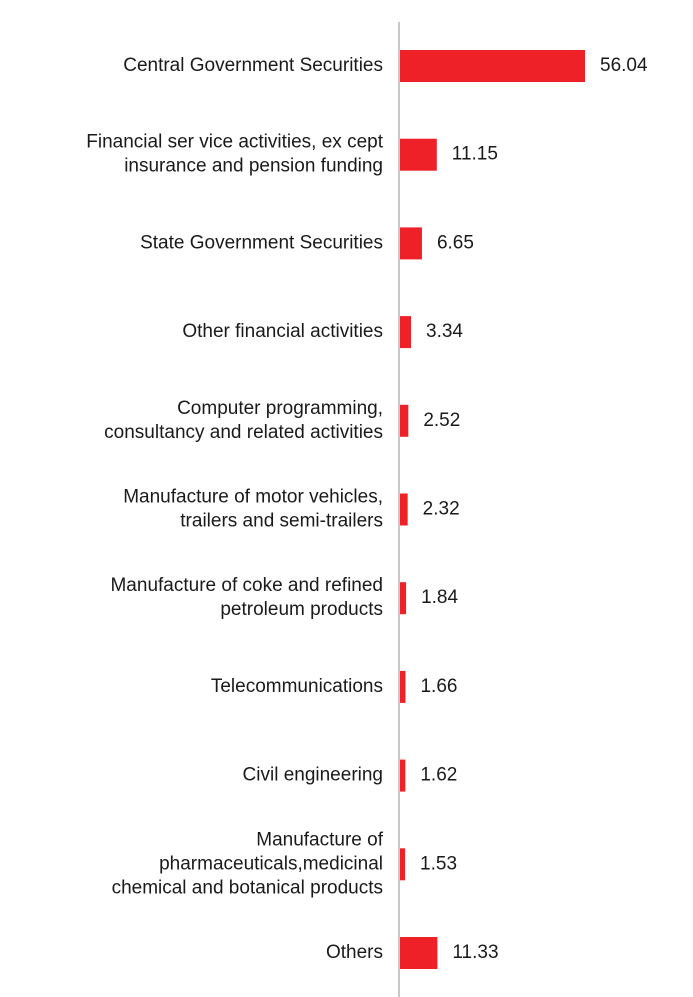  What do you see at coordinates (439, 597) in the screenshot?
I see `value-label-6: 1.84` at bounding box center [439, 597].